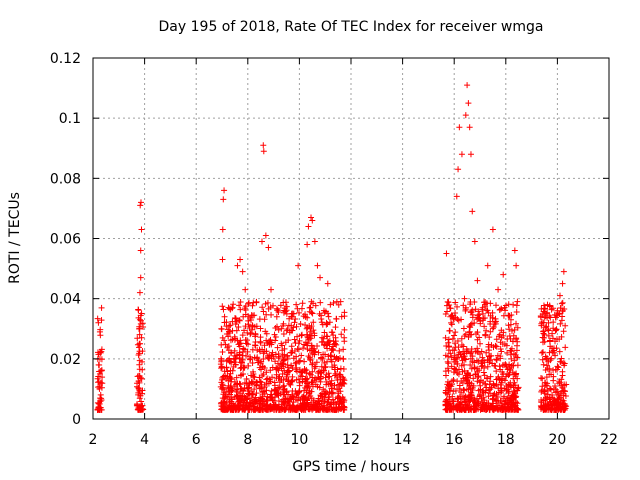 Image resolution: width=640 pixels, height=480 pixels. Describe the element at coordinates (557, 440) in the screenshot. I see `x-tick-label: 20` at that location.